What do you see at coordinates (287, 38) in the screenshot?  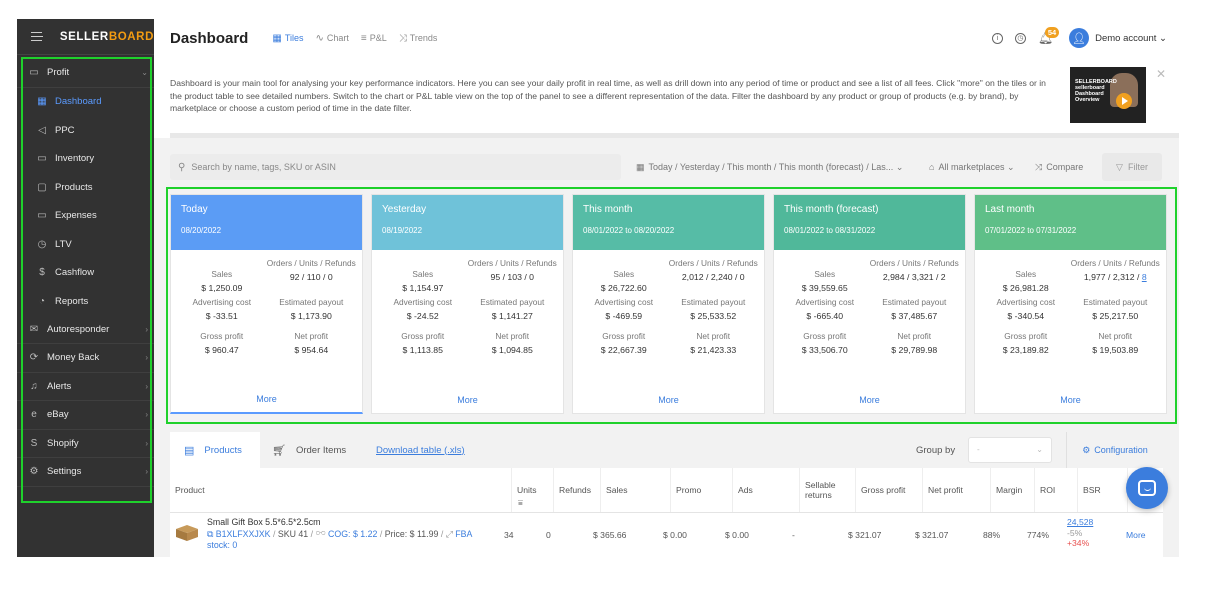 I see `tab-tiles: ▦ Tiles` at bounding box center [287, 38].